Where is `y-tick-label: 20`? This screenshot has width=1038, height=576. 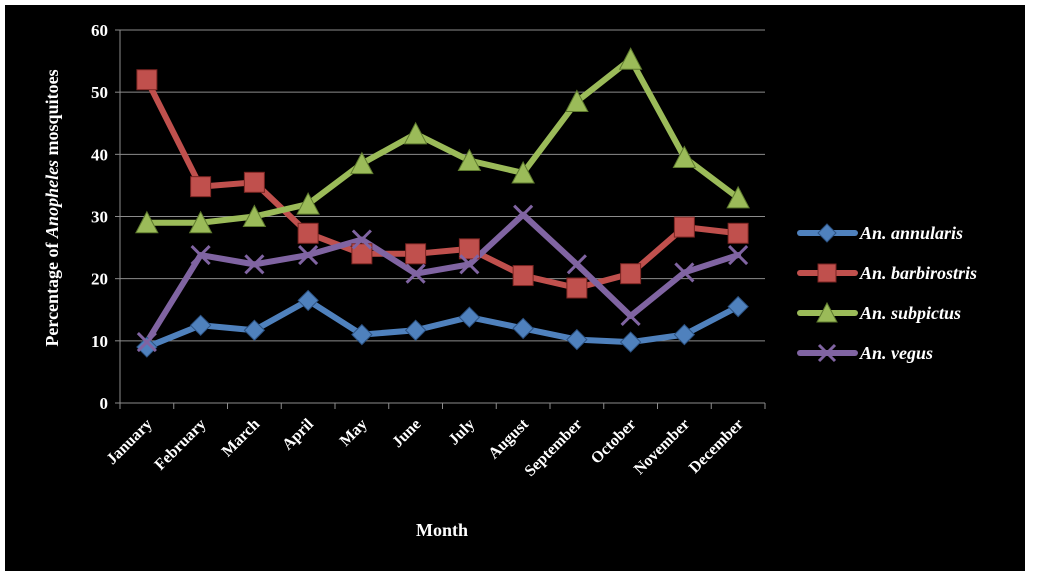 y-tick-label: 20 is located at coordinates (99, 279).